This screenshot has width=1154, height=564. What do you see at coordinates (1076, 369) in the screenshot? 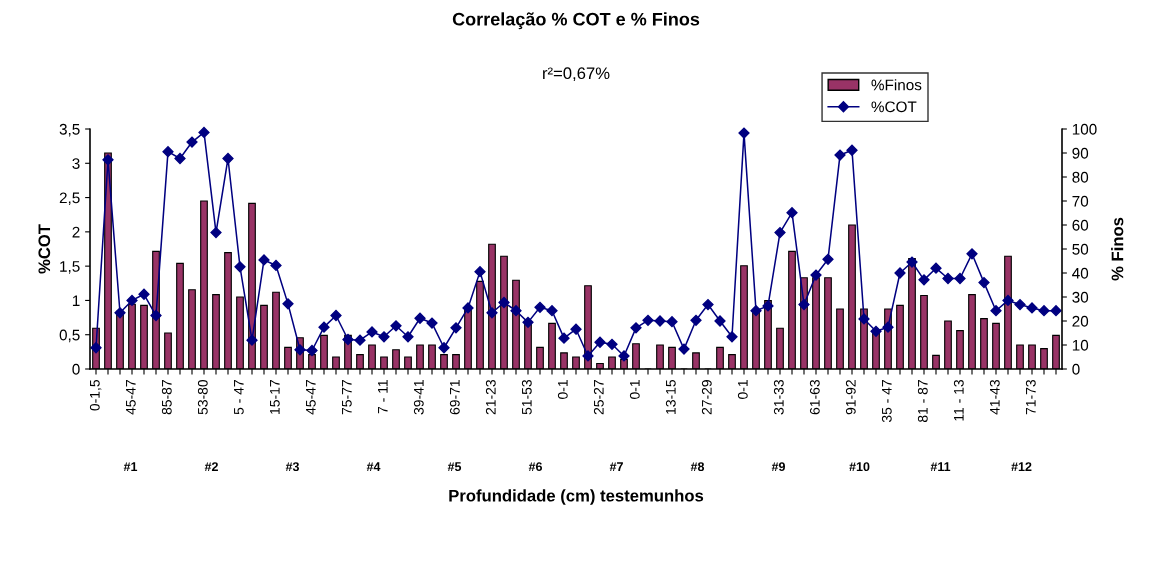
I see `y2-tick-label: 0` at bounding box center [1076, 369].